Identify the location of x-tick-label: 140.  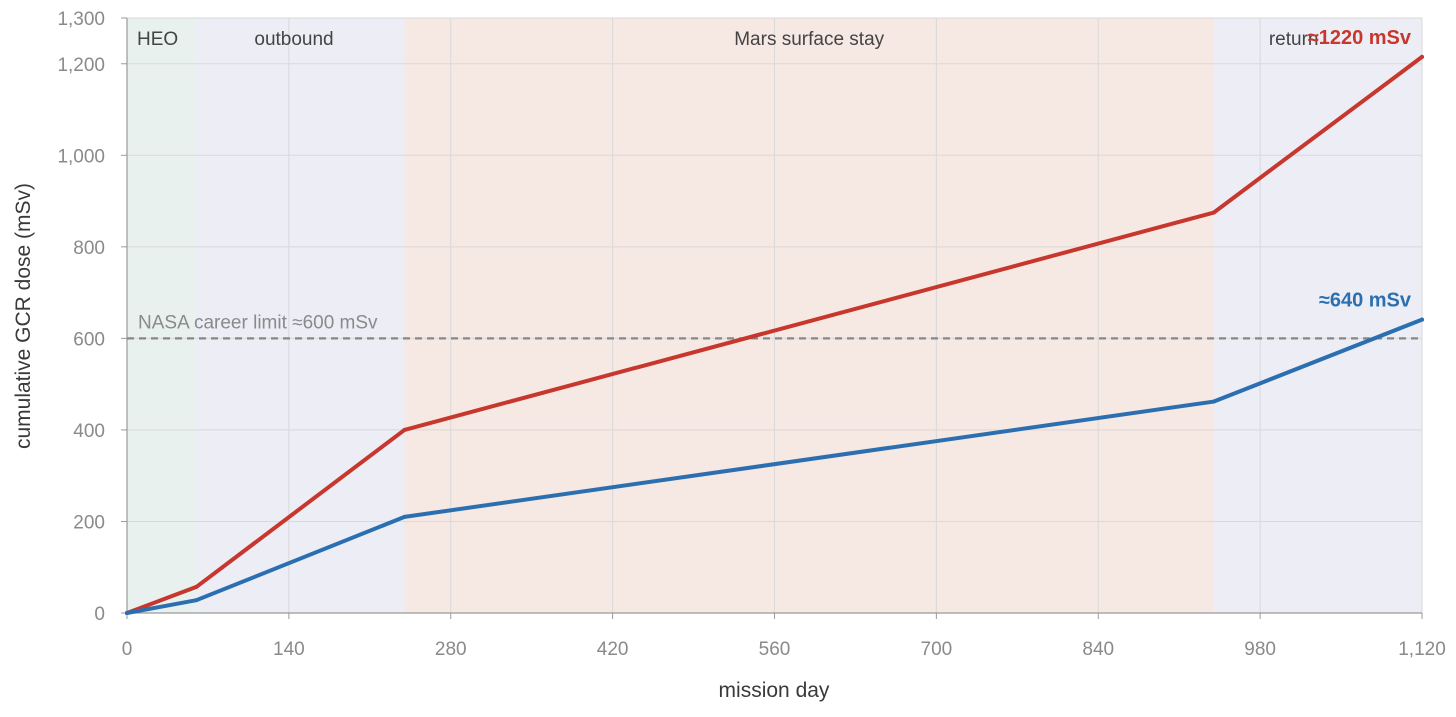
(289, 649).